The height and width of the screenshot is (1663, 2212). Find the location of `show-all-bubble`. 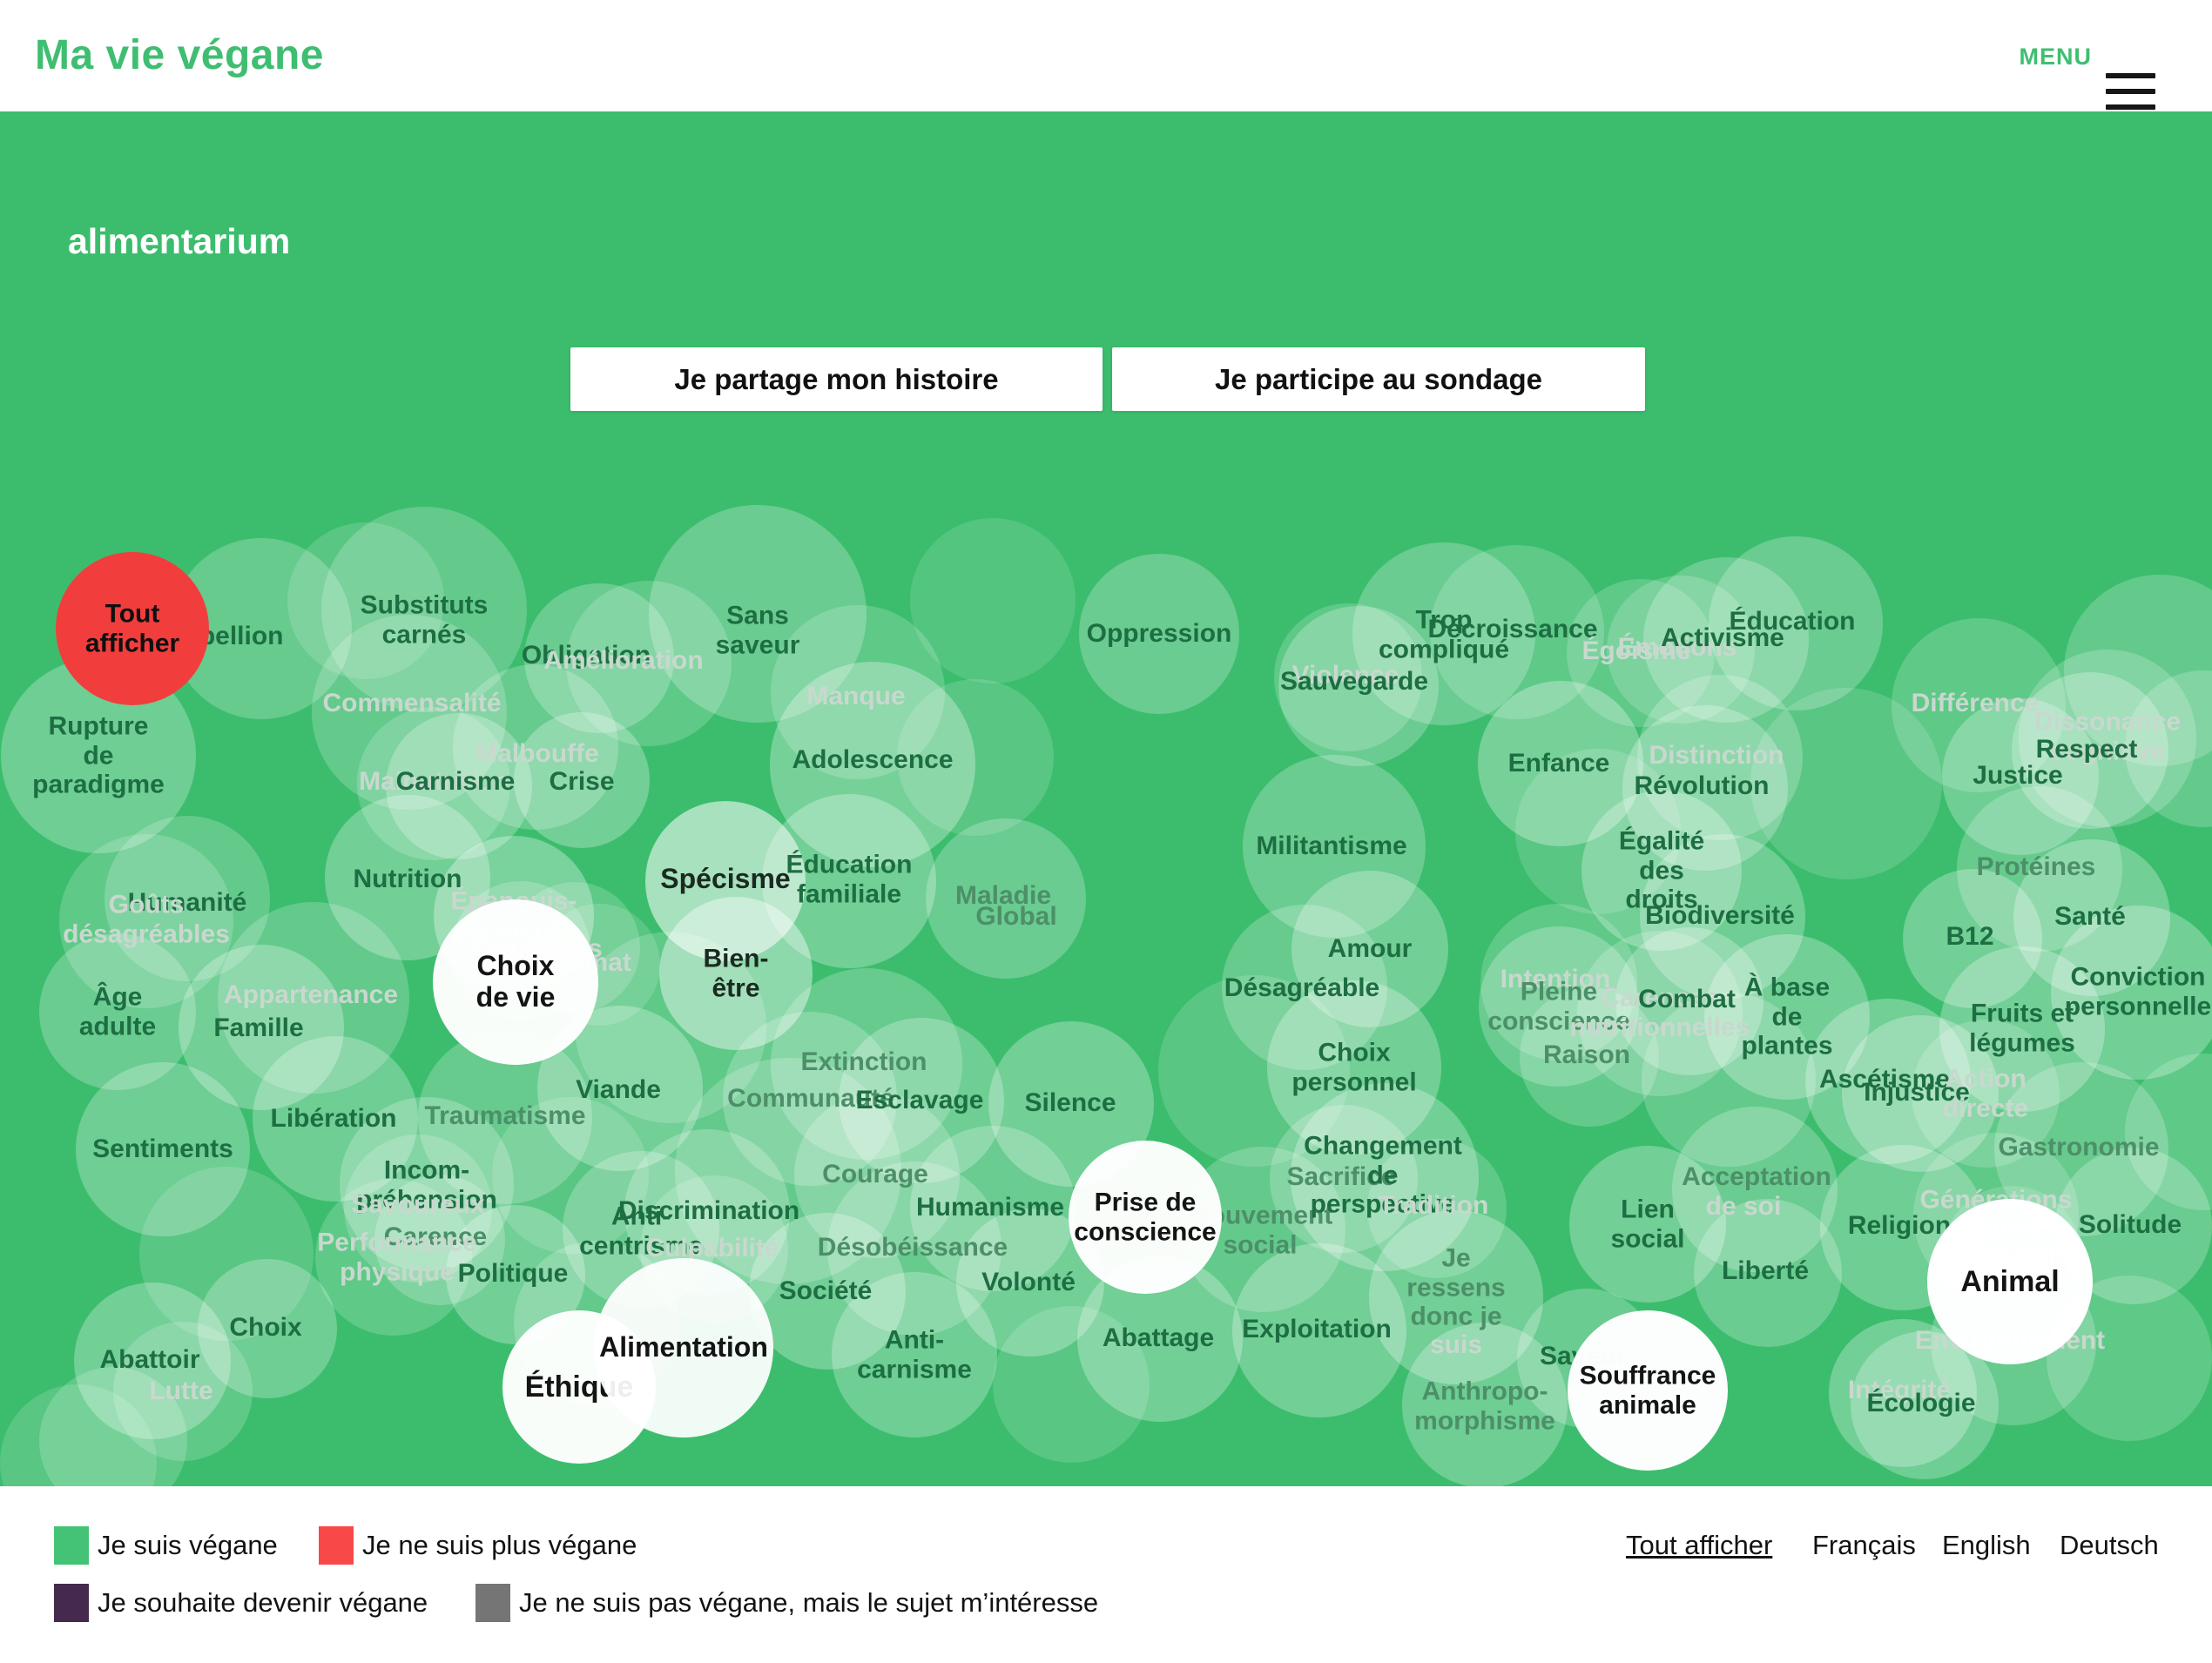

show-all-bubble is located at coordinates (133, 629).